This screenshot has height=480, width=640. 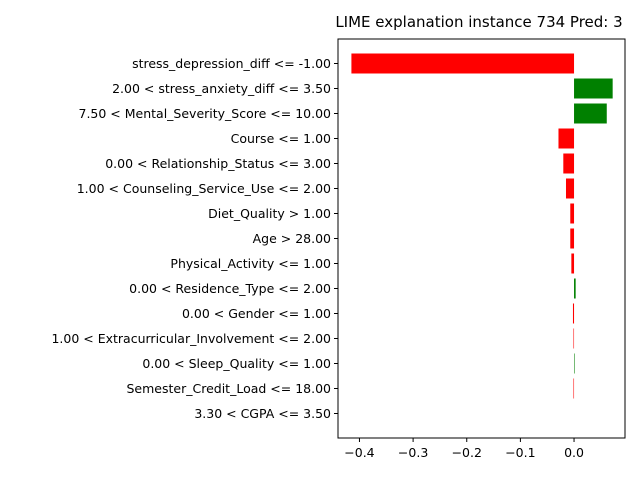 I want to click on x-tick-label-3: −0.1, so click(x=520, y=452).